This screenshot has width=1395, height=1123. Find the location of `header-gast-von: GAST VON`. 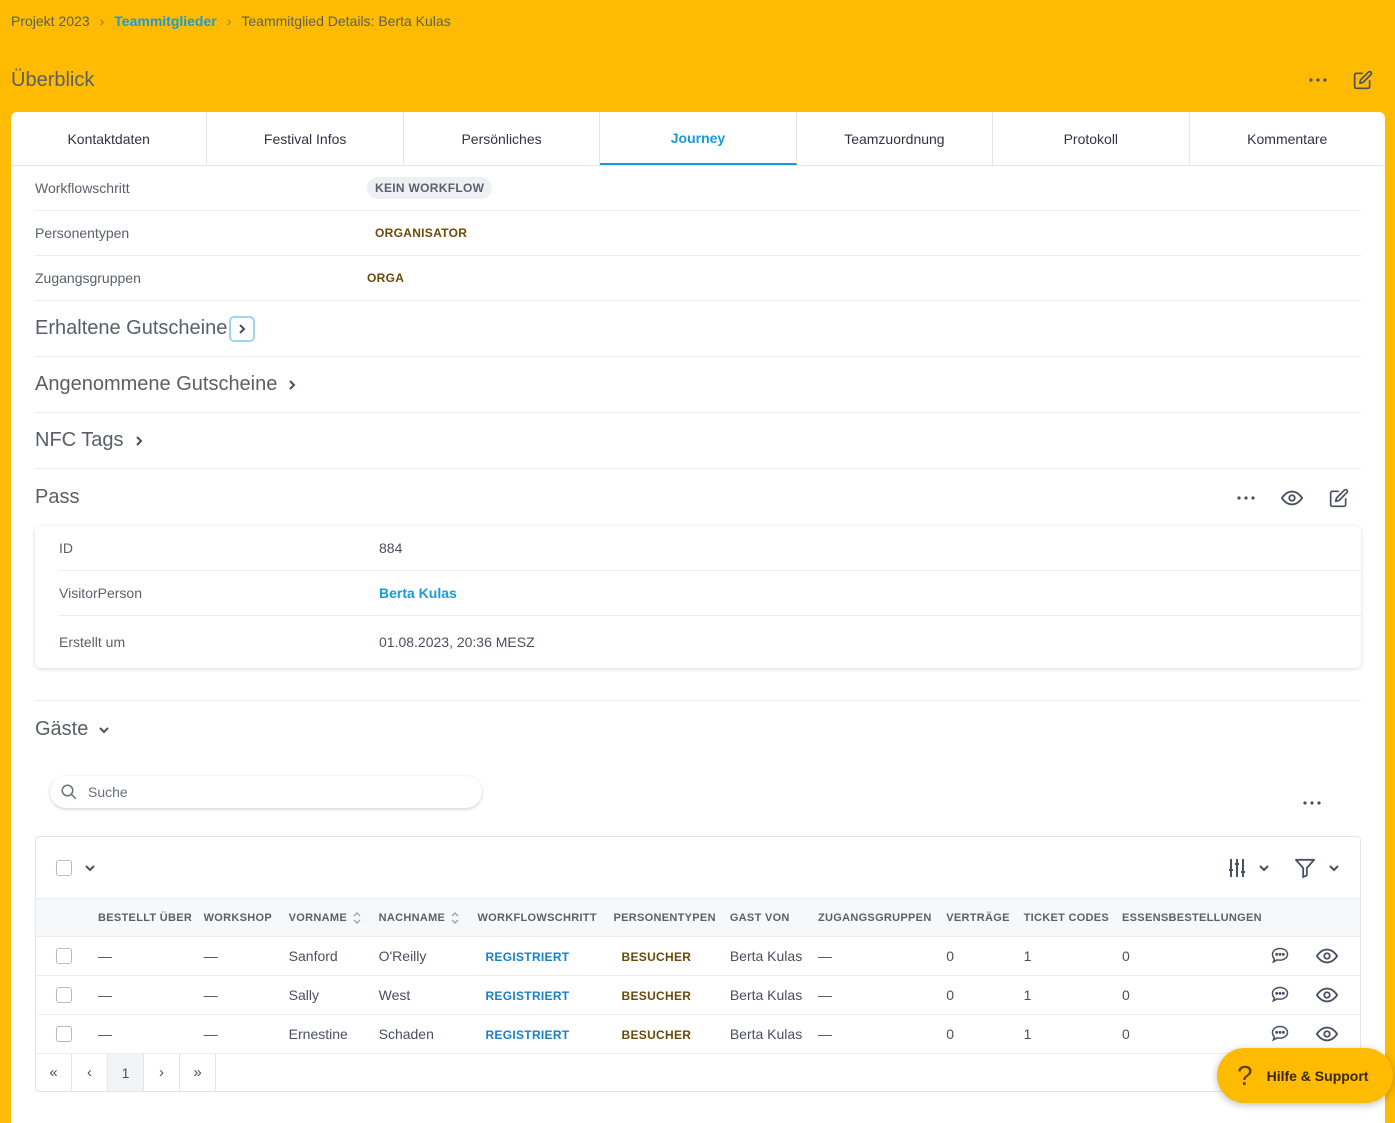

header-gast-von: GAST VON is located at coordinates (769, 917).